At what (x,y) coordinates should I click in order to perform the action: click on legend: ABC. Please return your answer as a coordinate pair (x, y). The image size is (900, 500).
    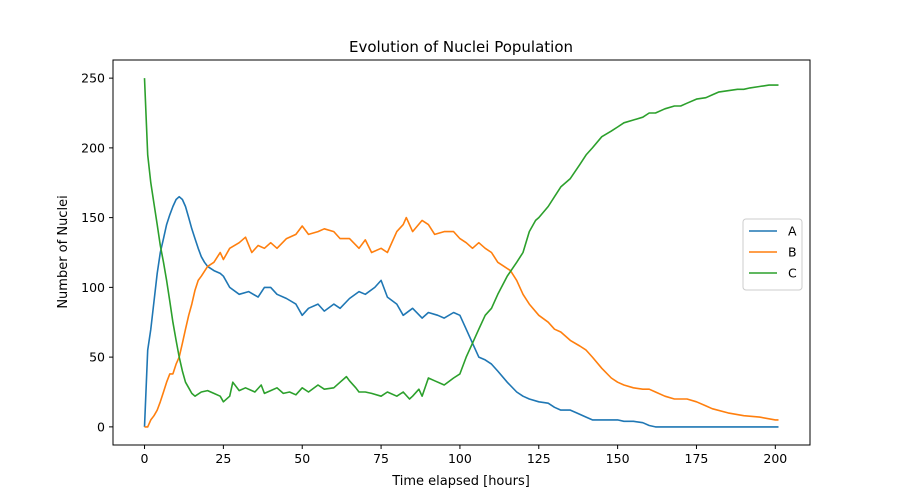
    Looking at the image, I should click on (772, 254).